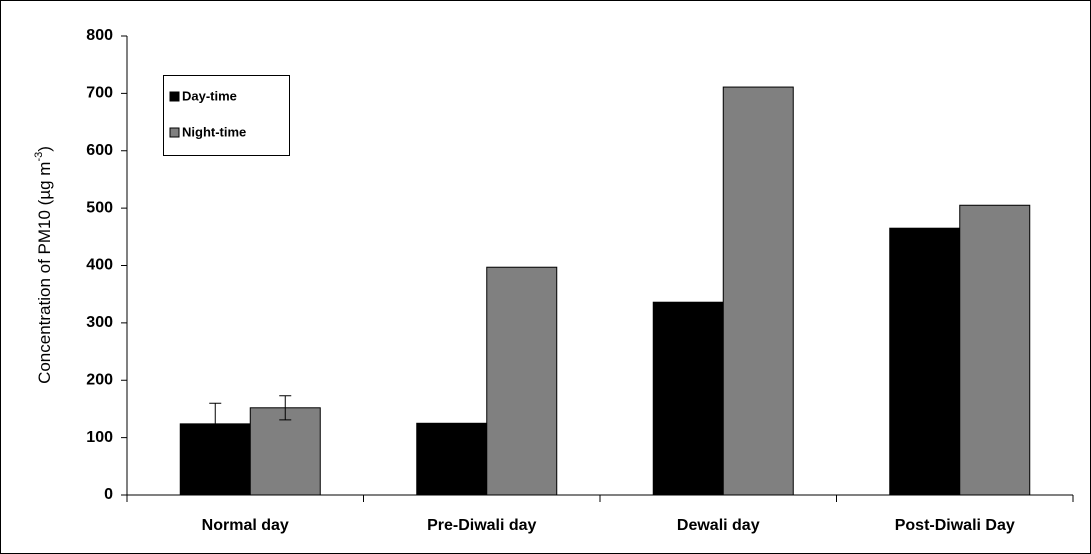 Image resolution: width=1091 pixels, height=554 pixels. I want to click on y-tick-label: 700, so click(99, 93).